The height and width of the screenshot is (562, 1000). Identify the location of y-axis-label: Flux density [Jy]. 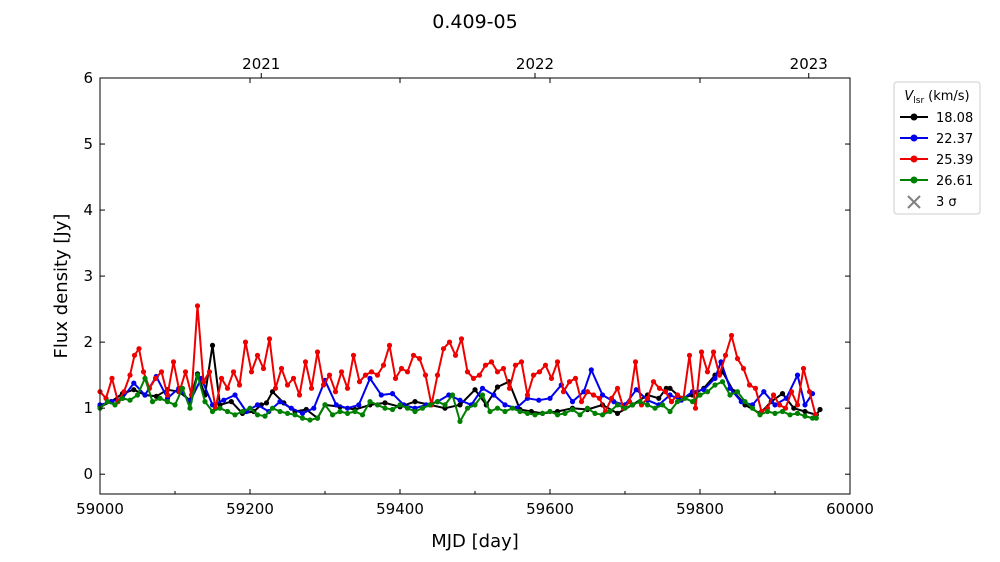
(61, 286).